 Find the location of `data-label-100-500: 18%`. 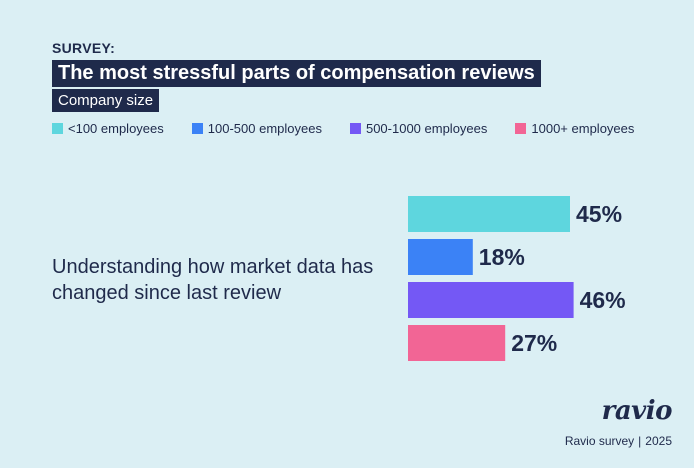

data-label-100-500: 18% is located at coordinates (502, 257).